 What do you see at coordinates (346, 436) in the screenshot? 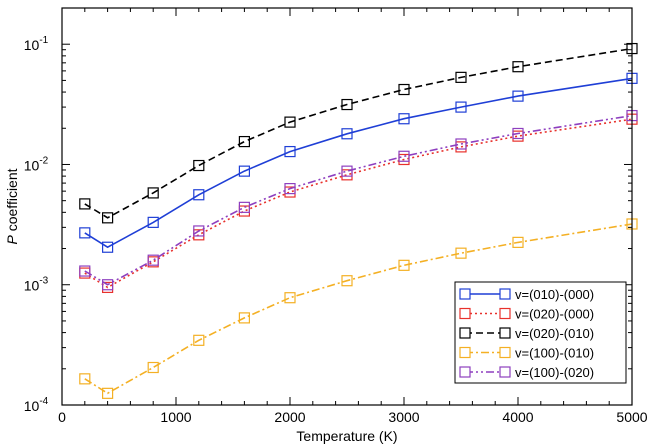
I see `x-axis-label: Temperature (K)` at bounding box center [346, 436].